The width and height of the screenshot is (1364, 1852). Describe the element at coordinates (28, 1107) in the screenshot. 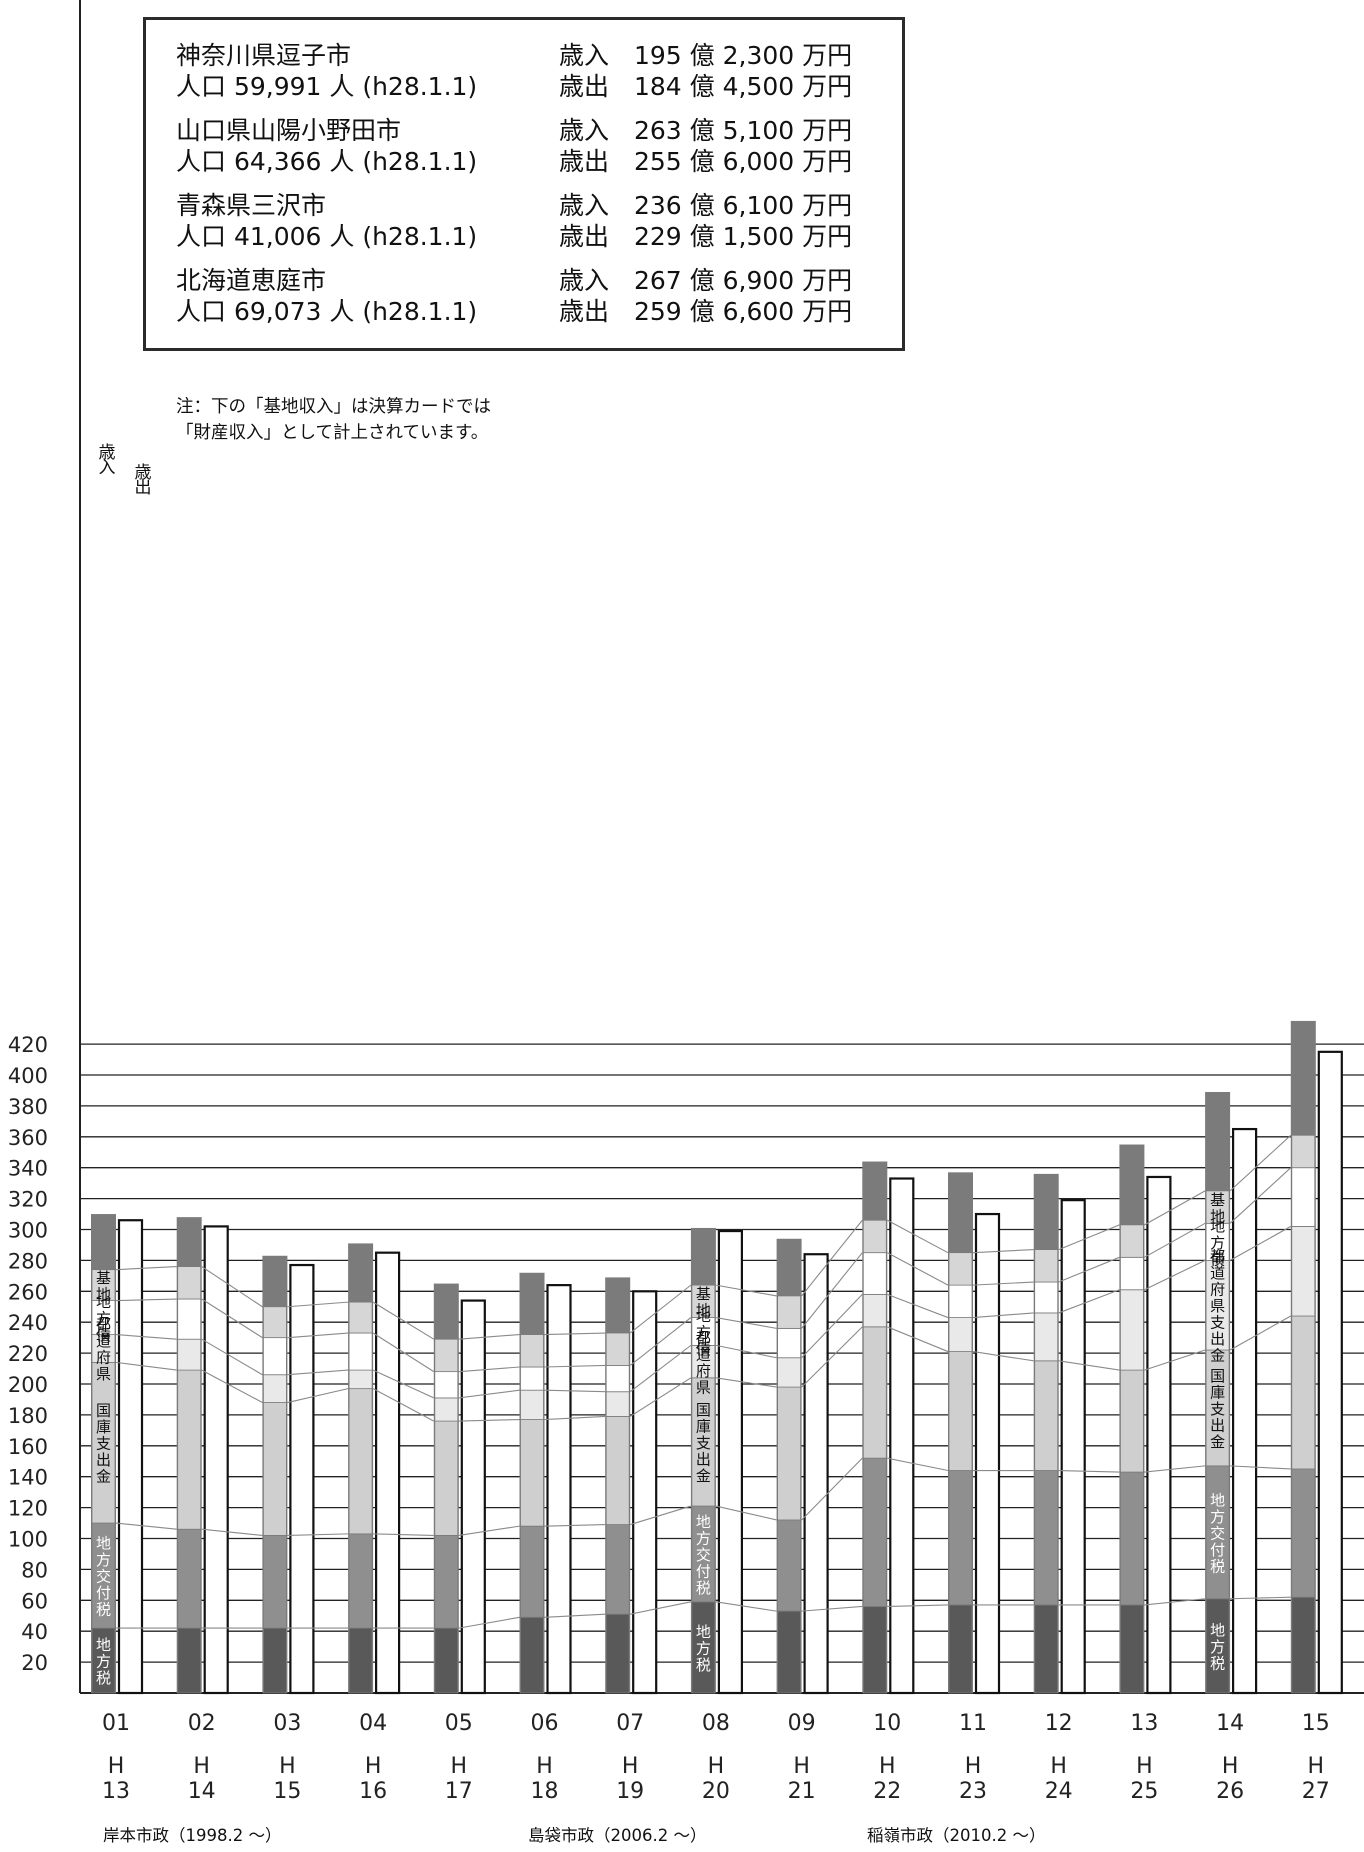

I see `y-tick-label: 380` at that location.